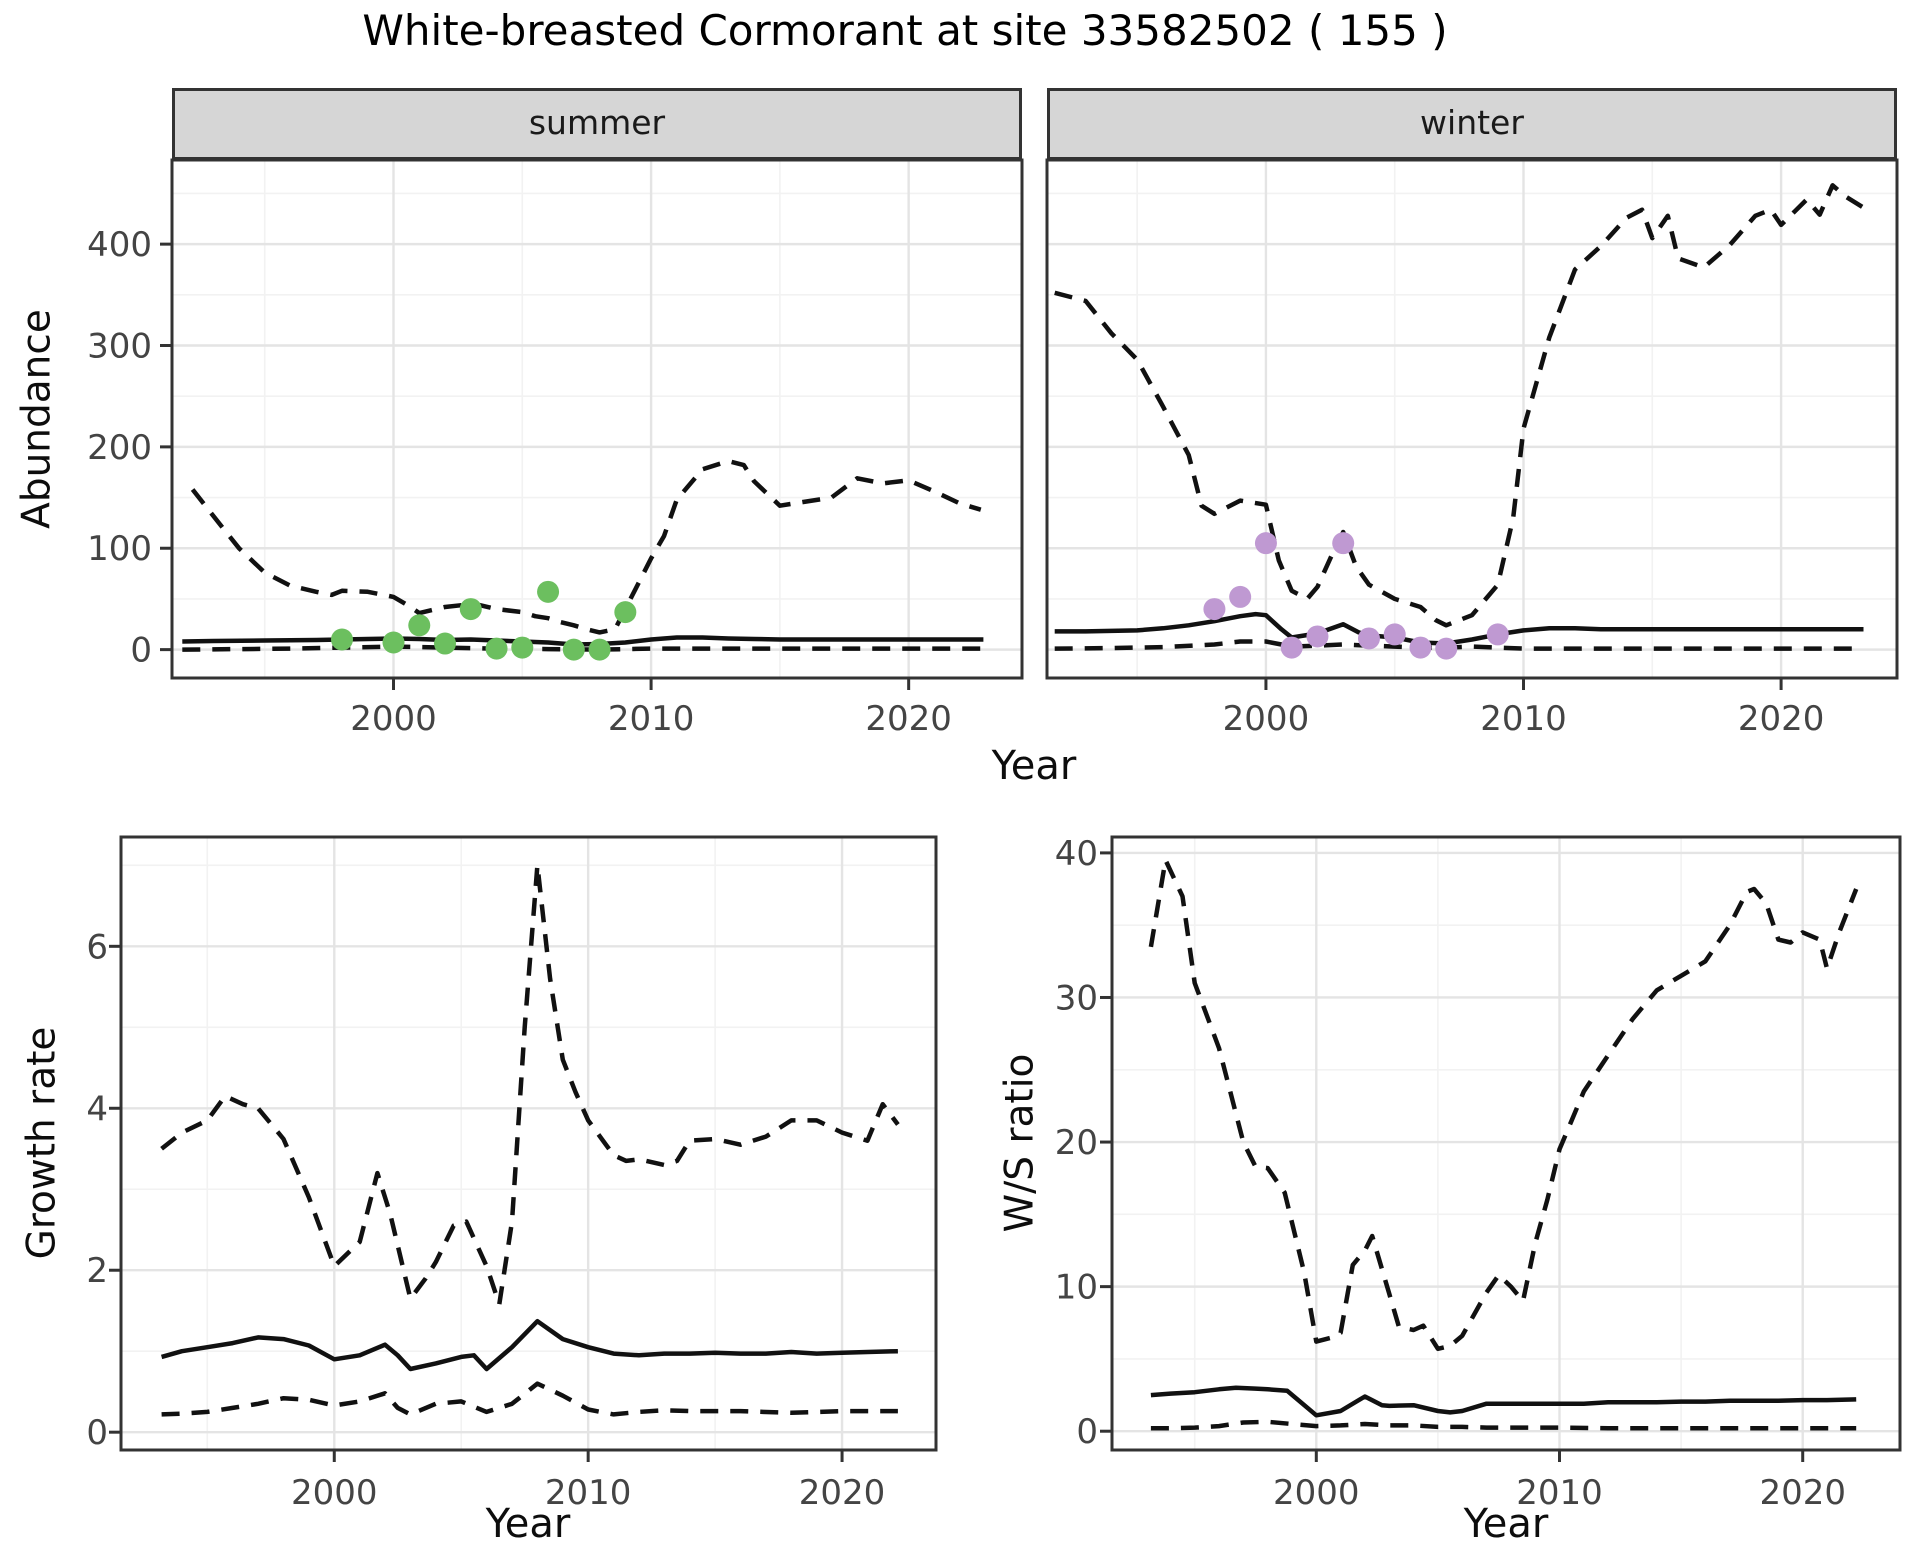 The image size is (1920, 1560). I want to click on y-axis-title-abundance: Abundance, so click(37, 419).